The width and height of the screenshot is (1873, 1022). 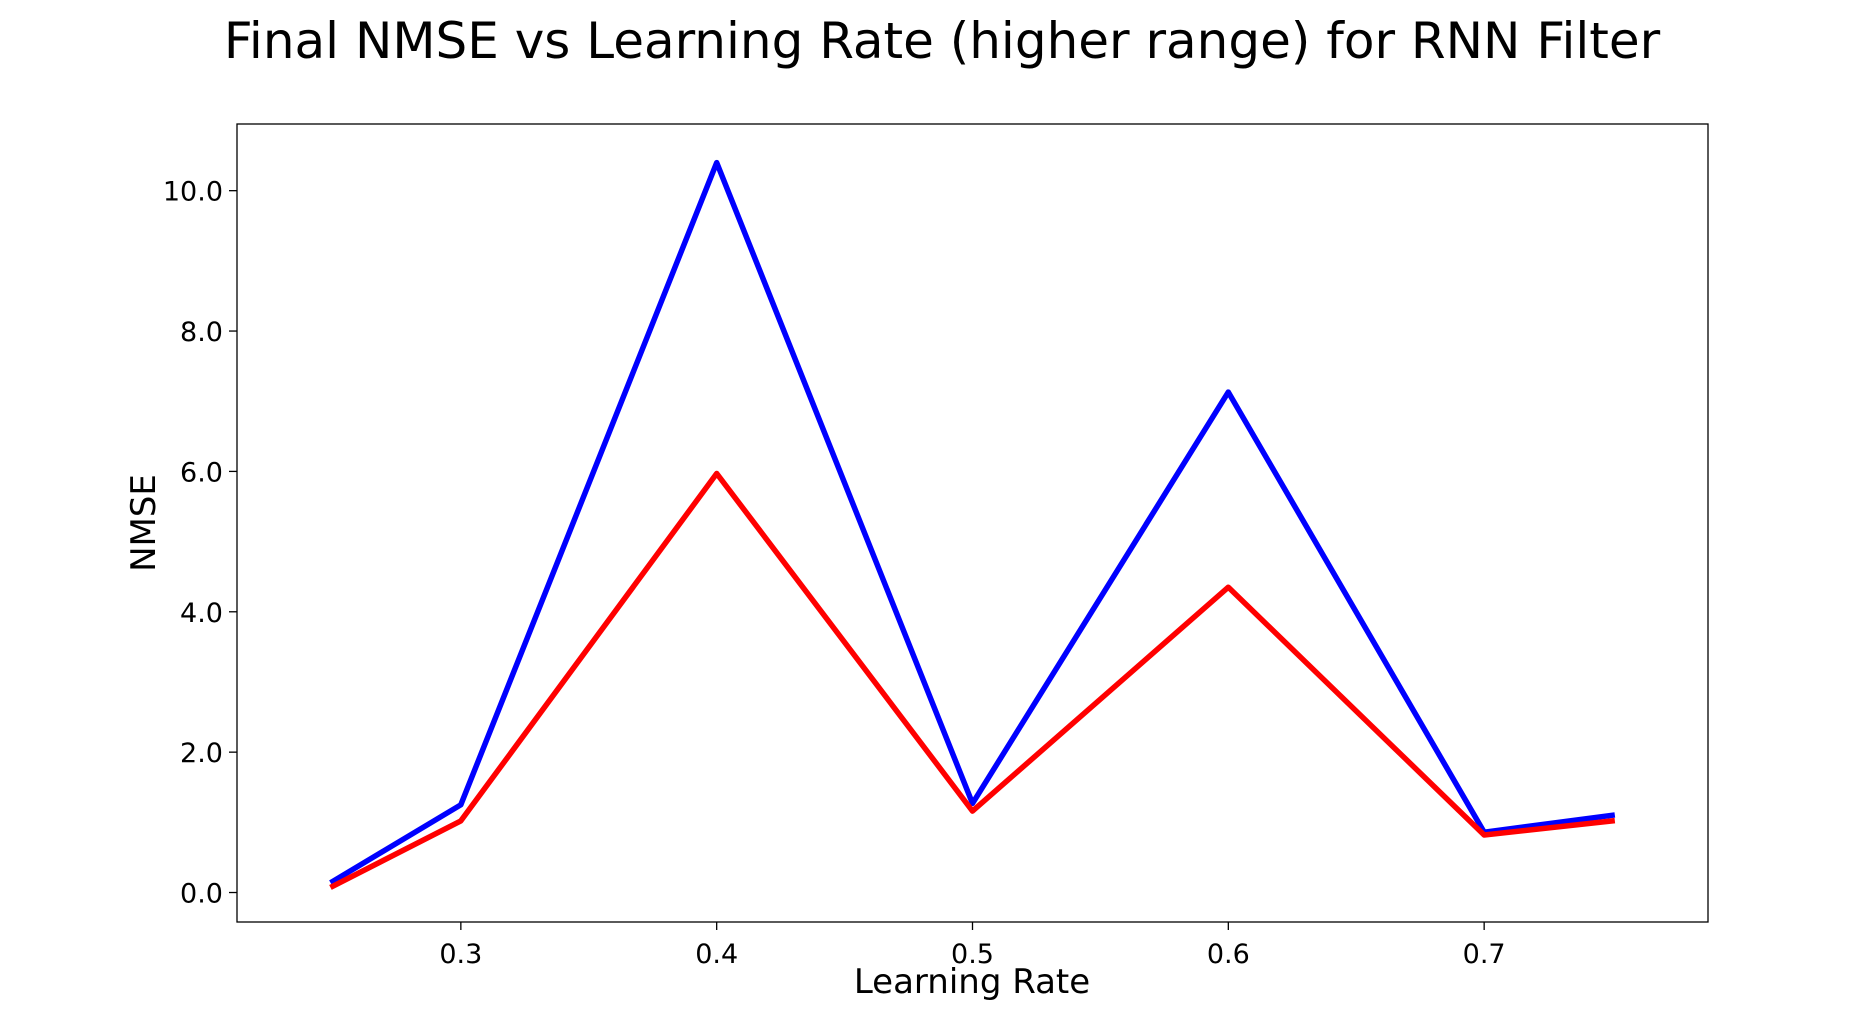 What do you see at coordinates (460, 954) in the screenshot?
I see `x-tick-label: 0.3` at bounding box center [460, 954].